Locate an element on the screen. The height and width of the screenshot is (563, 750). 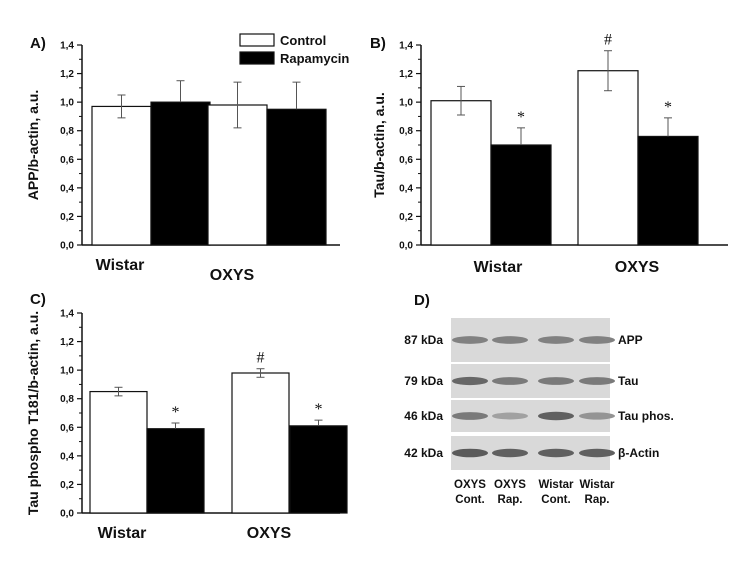
legend-label-rapamycin: Rapamycin is located at coordinates (314, 58).